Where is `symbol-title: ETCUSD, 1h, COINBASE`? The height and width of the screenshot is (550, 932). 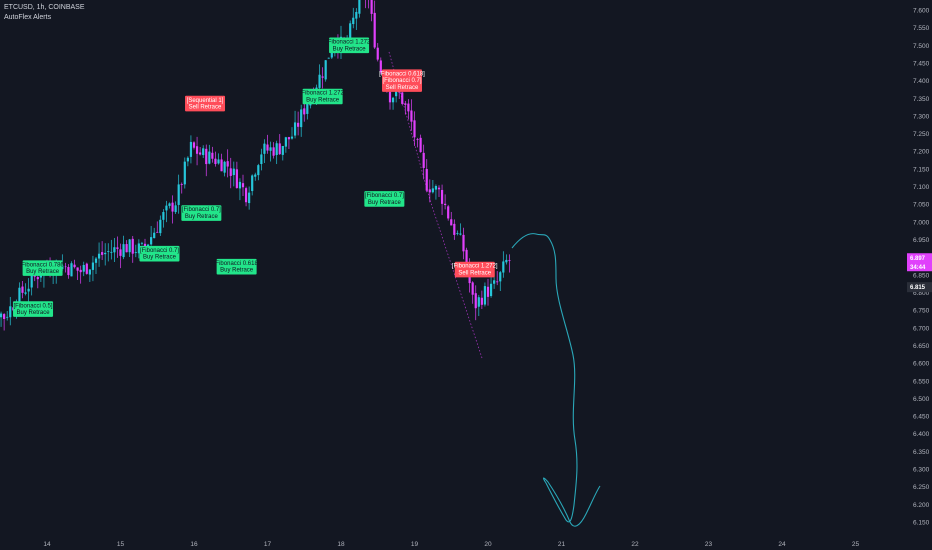 symbol-title: ETCUSD, 1h, COINBASE is located at coordinates (44, 7).